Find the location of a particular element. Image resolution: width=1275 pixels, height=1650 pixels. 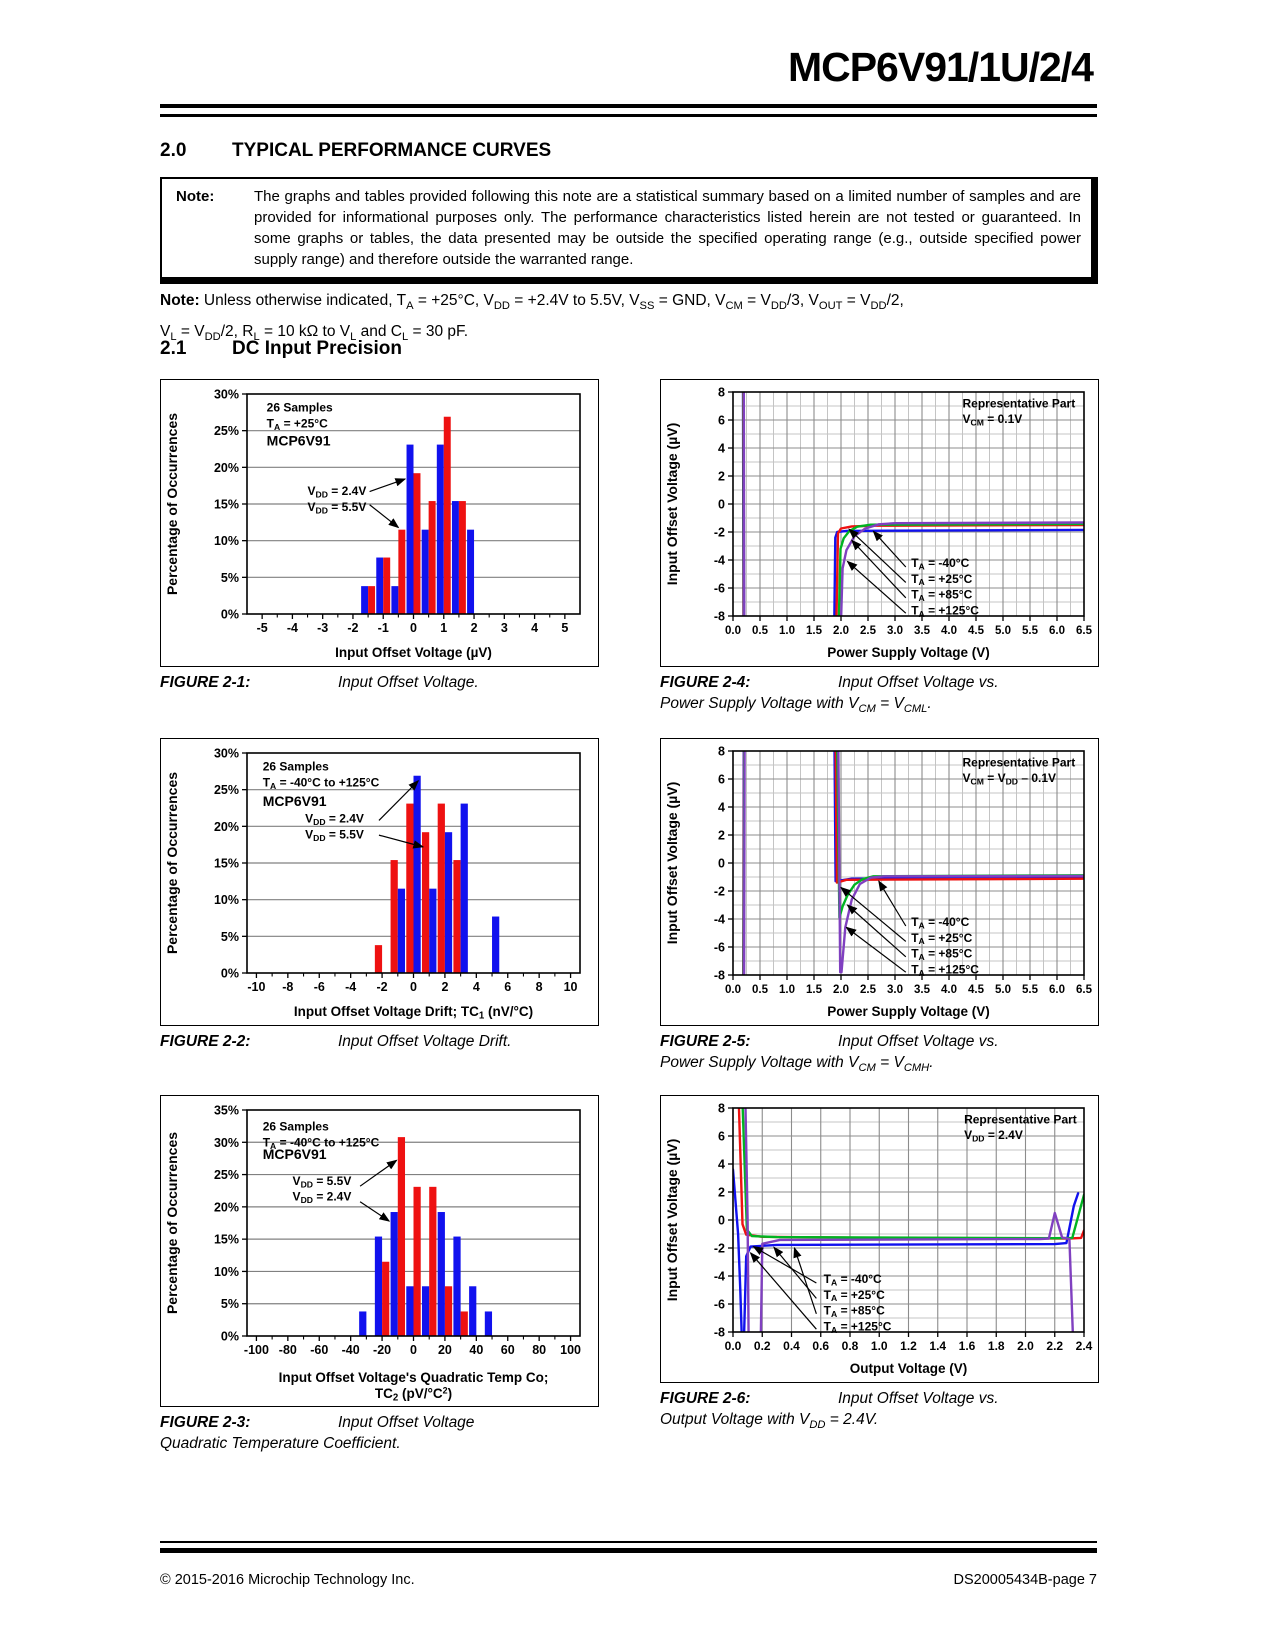

svg-text: 6.0 is located at coordinates (1057, 631).